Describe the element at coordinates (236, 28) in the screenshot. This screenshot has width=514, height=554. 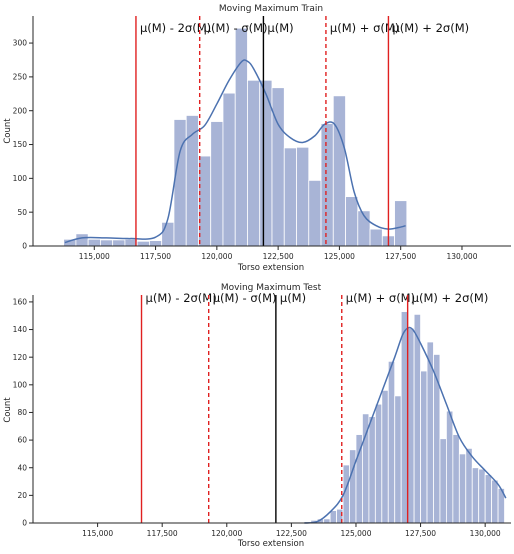
I see `train-vline-label-1: μ(M) - σ(M)` at that location.